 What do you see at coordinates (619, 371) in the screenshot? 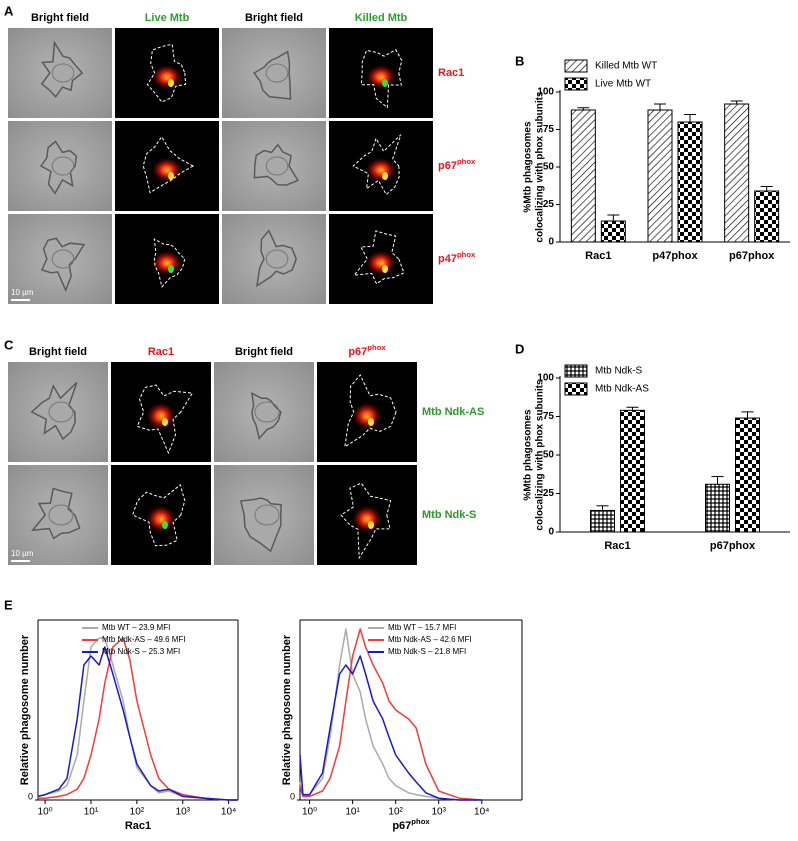
I see `legend-label: Mtb Ndk-S` at bounding box center [619, 371].